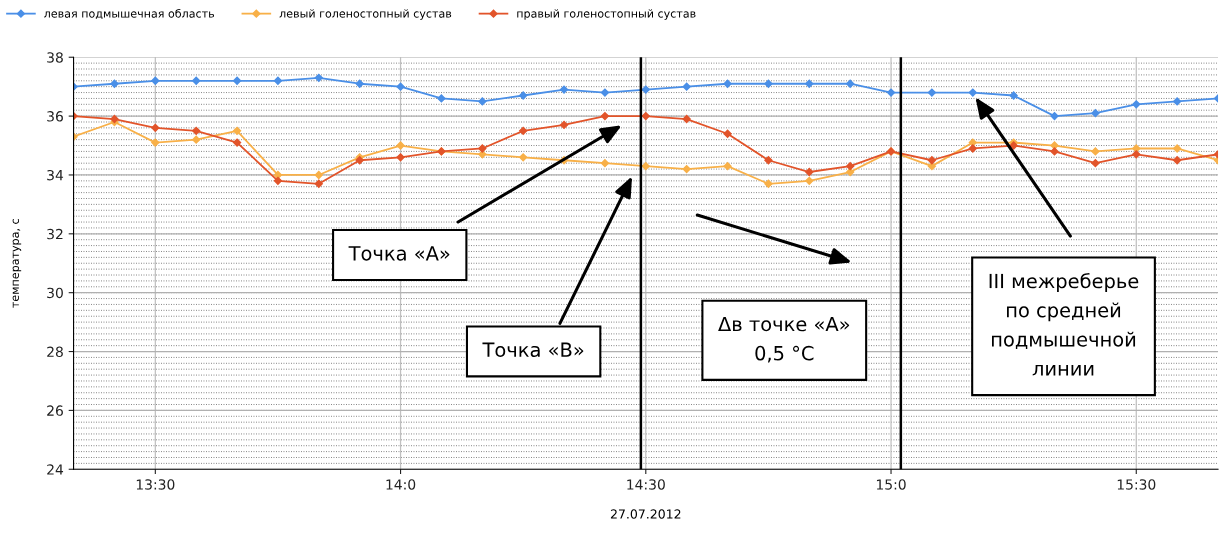  I want to click on y-tick-label: 36, so click(55, 116).